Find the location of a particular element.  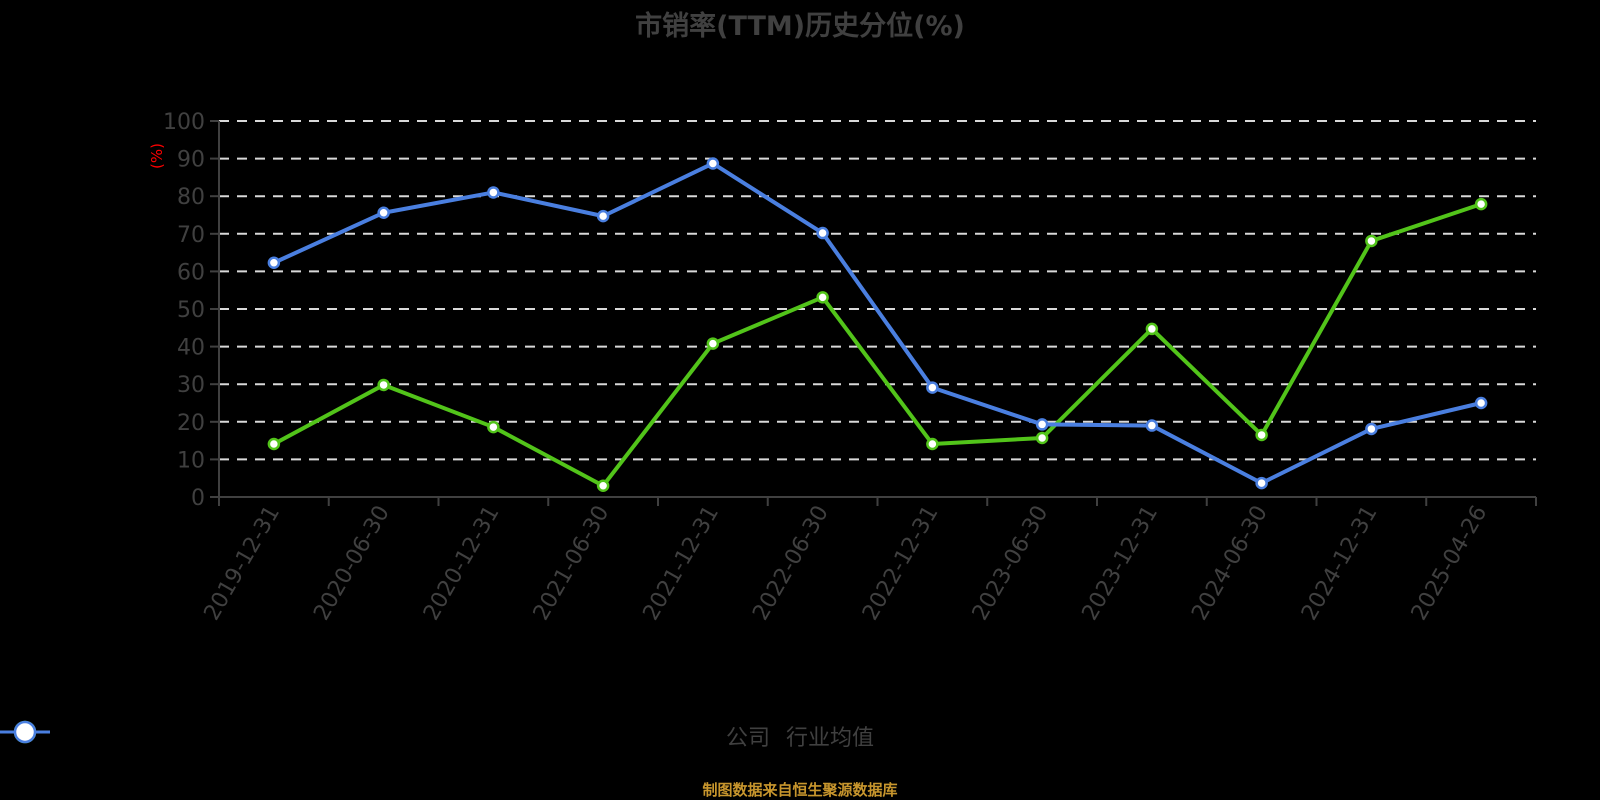

x-tick-label: 2025-04-26 is located at coordinates (1450, 563).